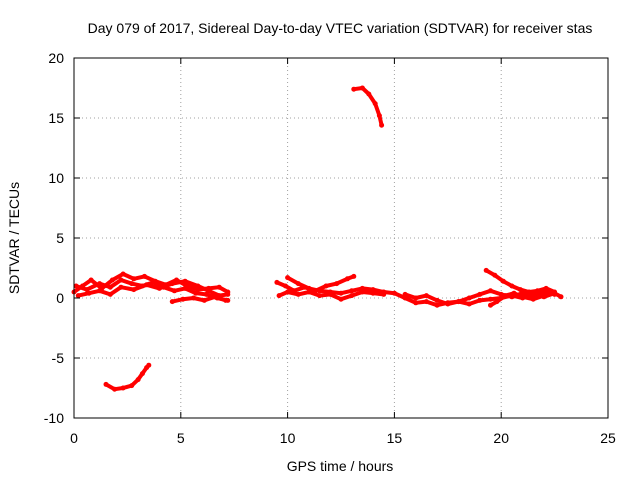 This screenshot has height=480, width=640. Describe the element at coordinates (340, 466) in the screenshot. I see `x-axis-label: GPS time / hours` at that location.